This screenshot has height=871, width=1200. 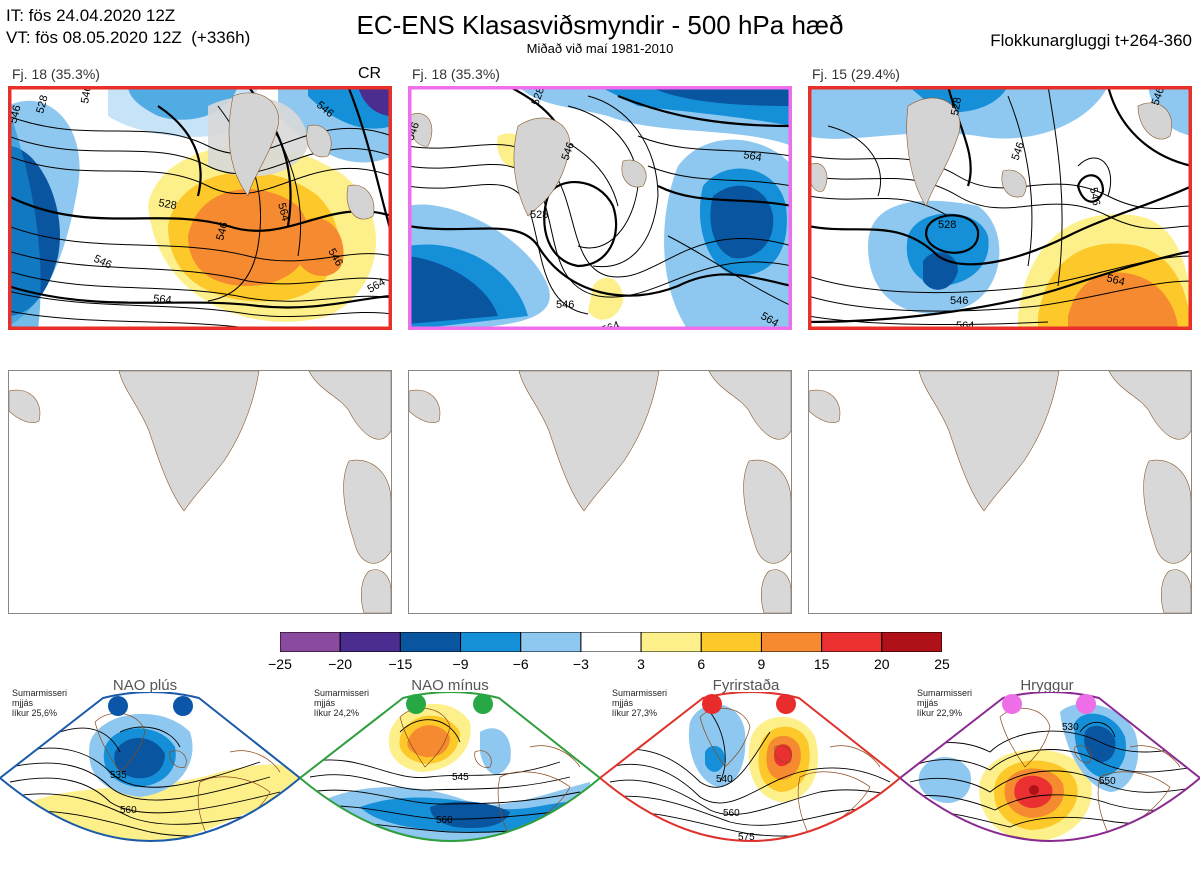 I want to click on cluster-map-3: 528 546 528 546 564 564 546 546, so click(x=1000, y=208).